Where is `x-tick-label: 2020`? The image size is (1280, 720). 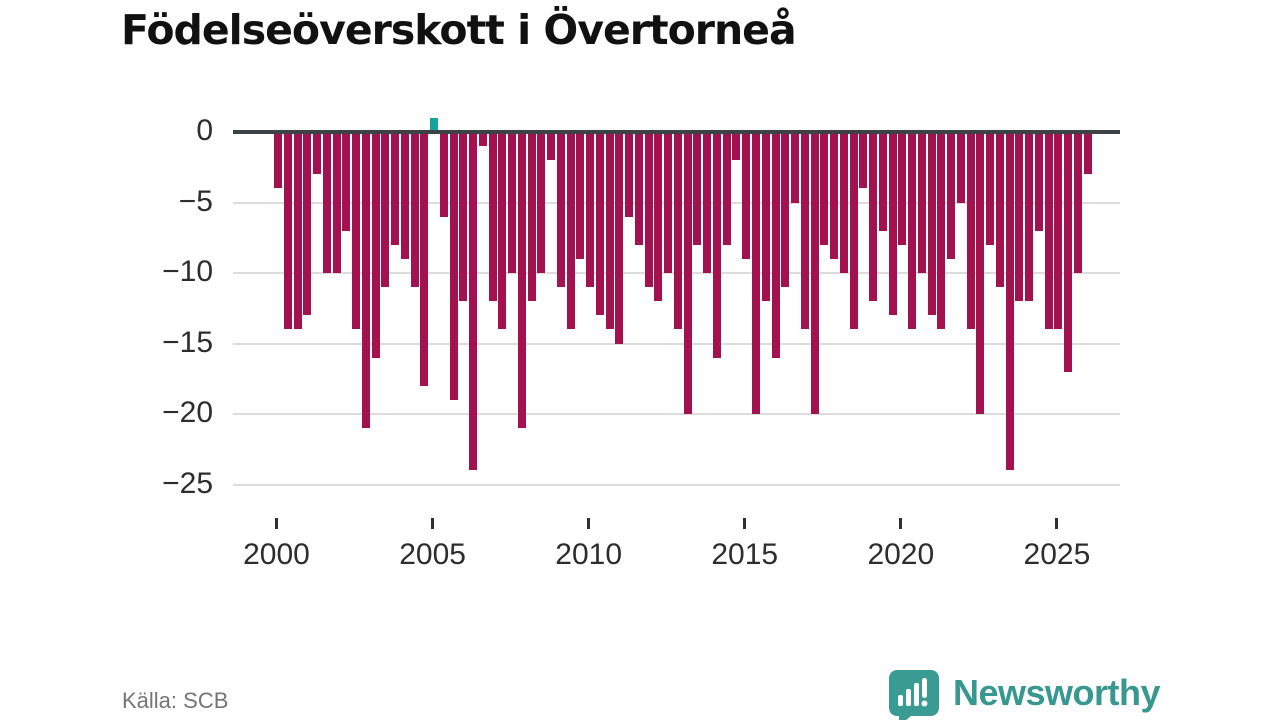
x-tick-label: 2020 is located at coordinates (901, 554).